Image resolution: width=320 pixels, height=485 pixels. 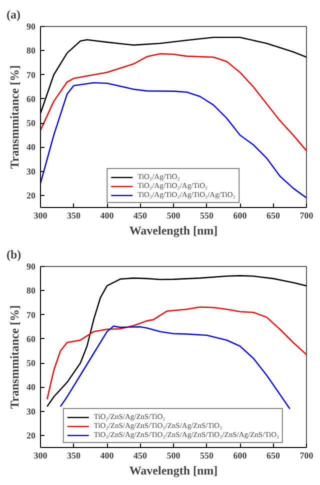 I want to click on line-series, so click(x=175, y=367).